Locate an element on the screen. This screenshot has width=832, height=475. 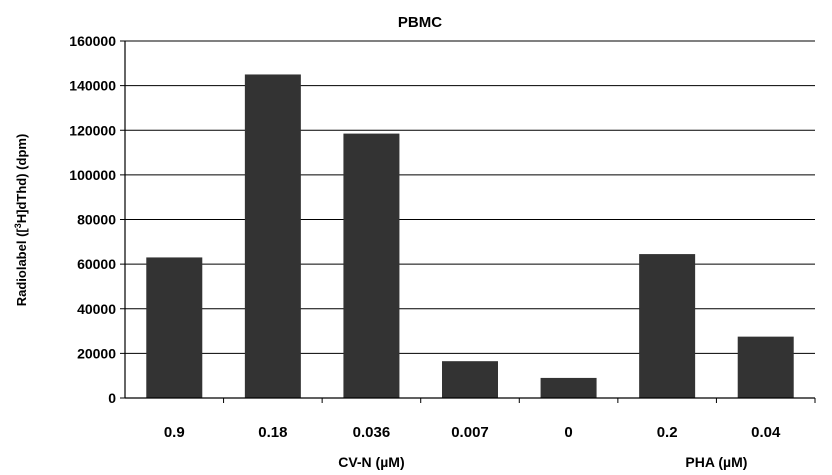
y-tick-label: 100000 is located at coordinates (92, 175).